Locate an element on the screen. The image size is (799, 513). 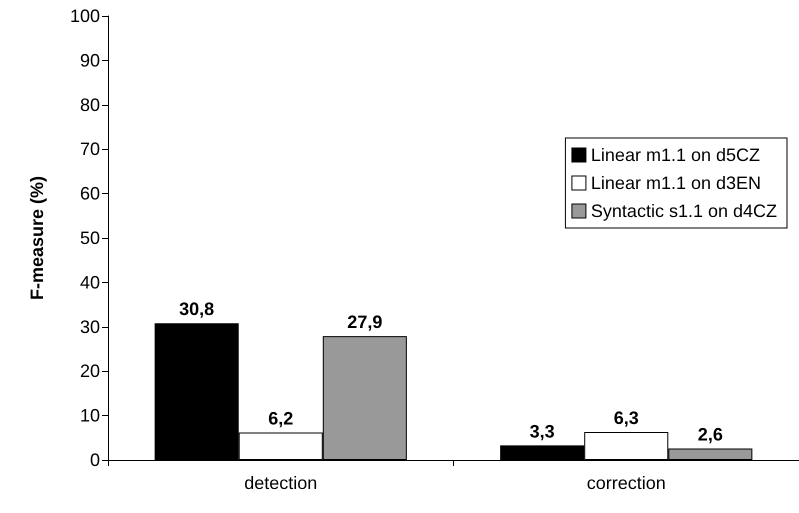
data-label: 3,3 is located at coordinates (542, 431).